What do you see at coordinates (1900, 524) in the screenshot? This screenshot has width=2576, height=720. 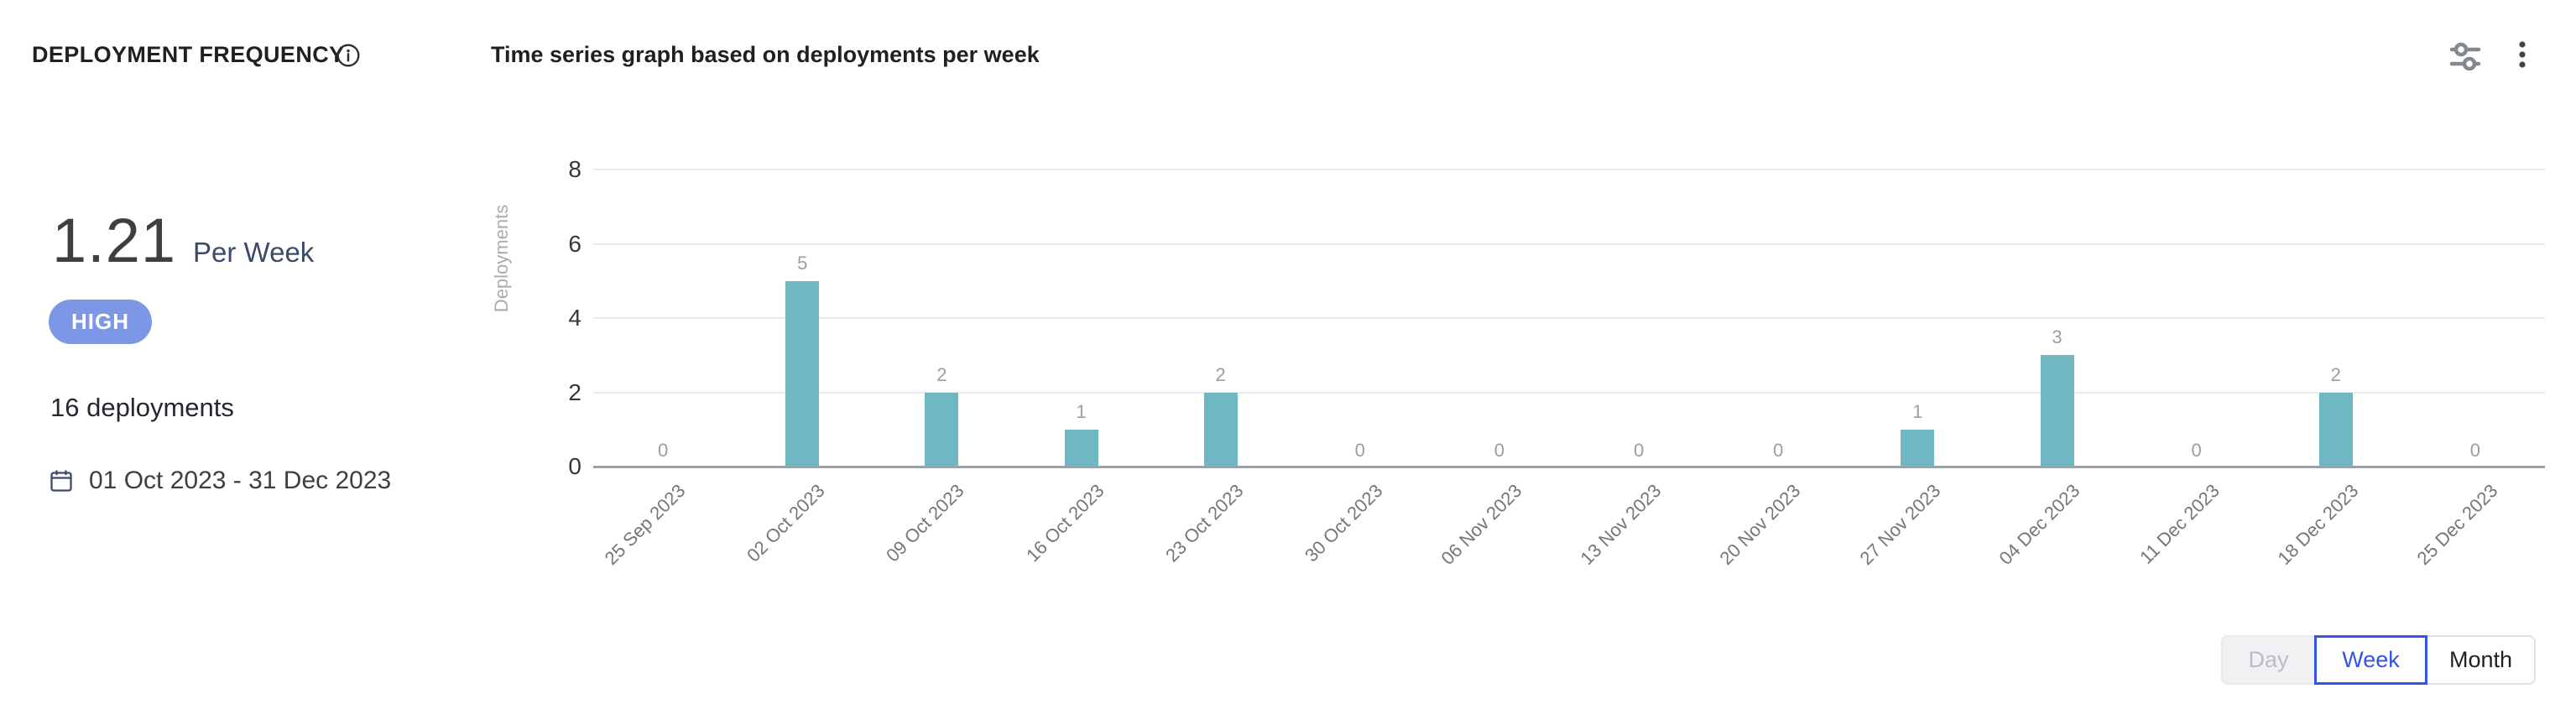 I see `x-tick-label: 27 Nov 2023` at bounding box center [1900, 524].